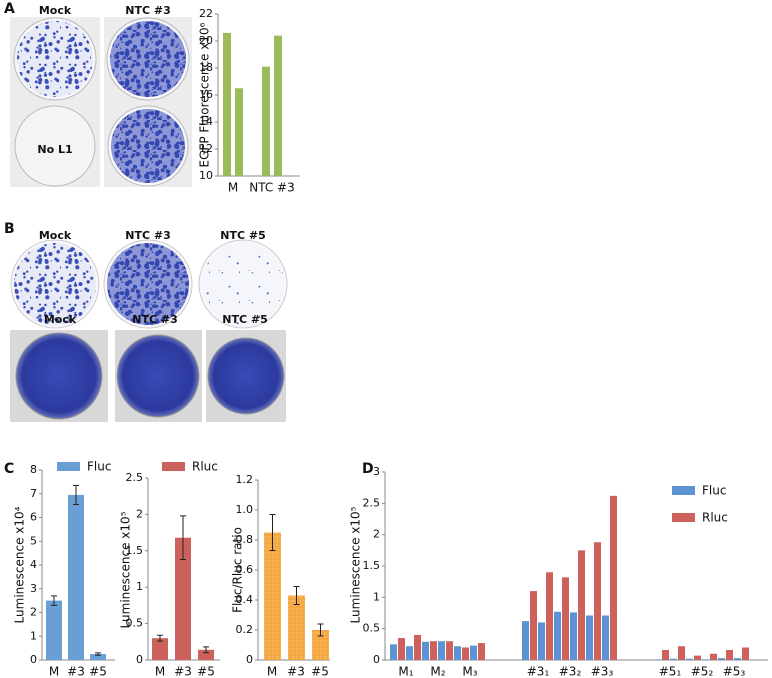 The image size is (772, 678). Describe the element at coordinates (272, 188) in the screenshot. I see `x-tick-label: NTC #3` at that location.